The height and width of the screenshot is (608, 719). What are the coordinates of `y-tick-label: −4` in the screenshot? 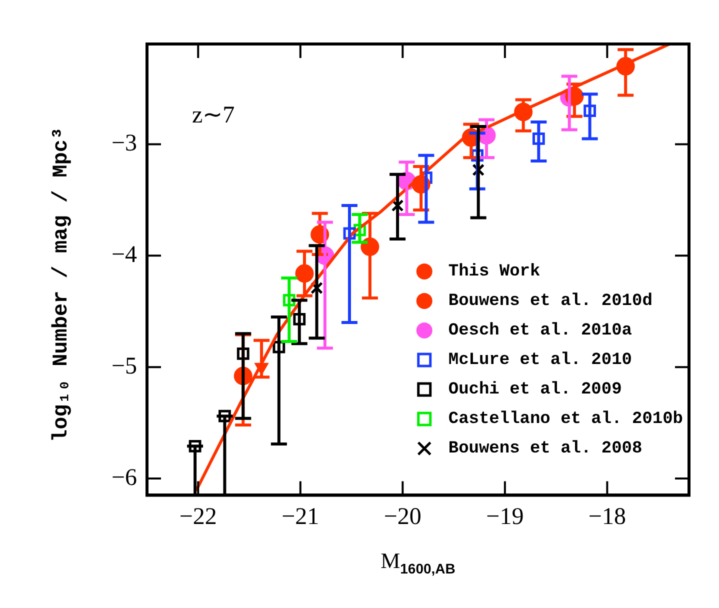 It's located at (124, 255).